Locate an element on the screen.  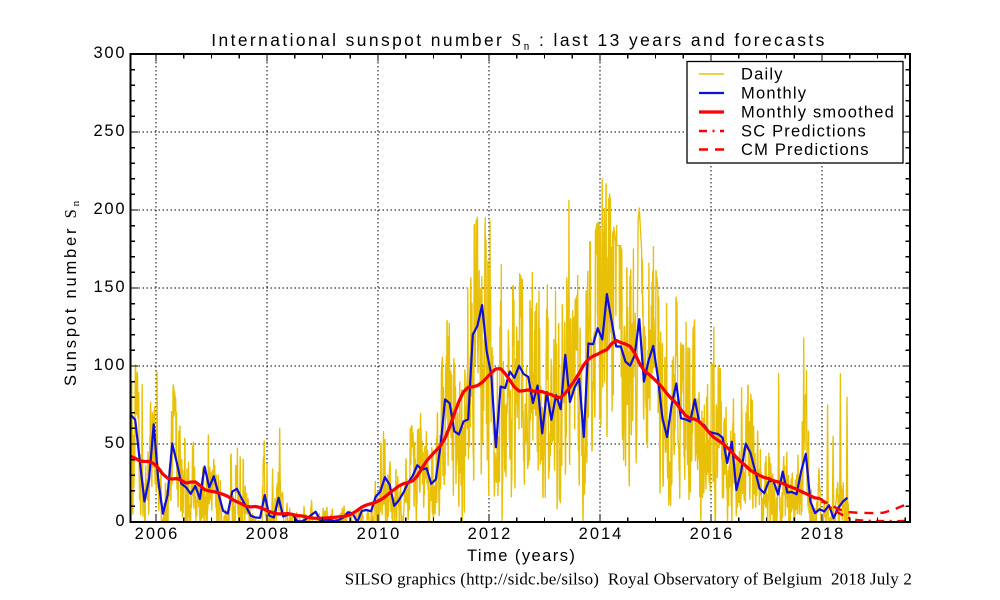
svg-text: CM Predictions is located at coordinates (805, 150).